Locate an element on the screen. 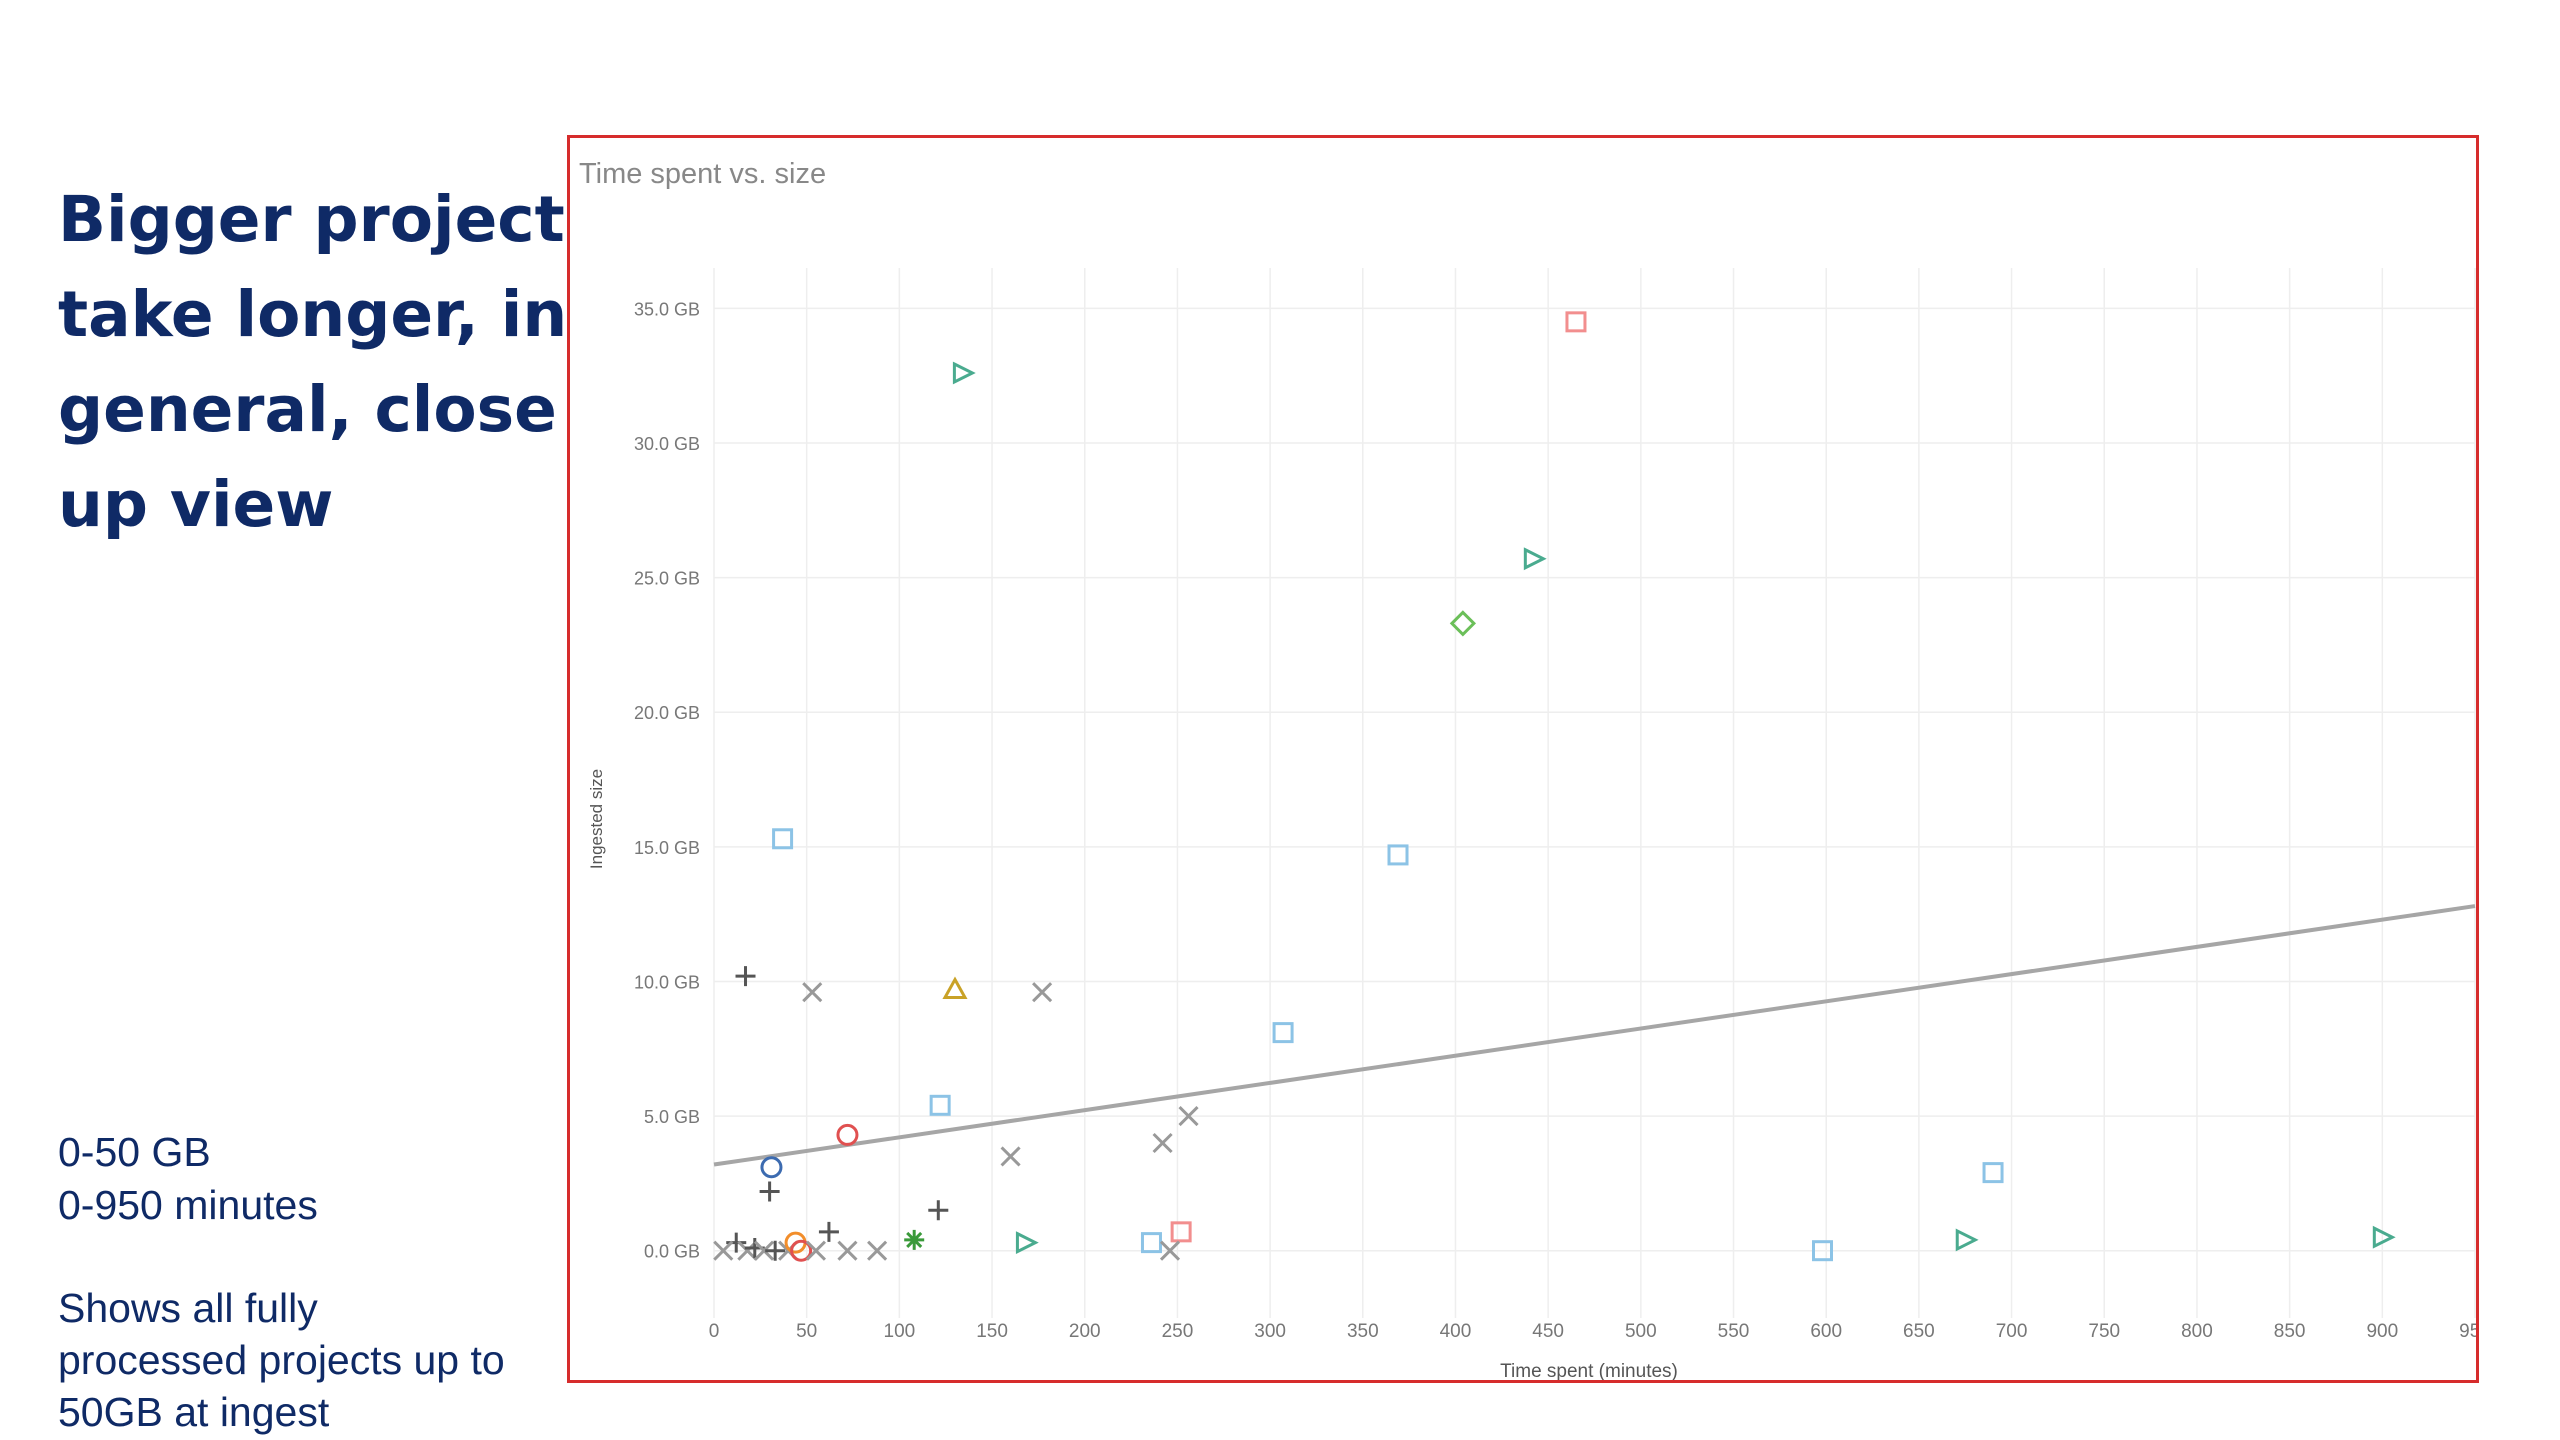  y-tick-label: 25.0 GB is located at coordinates (667, 579).